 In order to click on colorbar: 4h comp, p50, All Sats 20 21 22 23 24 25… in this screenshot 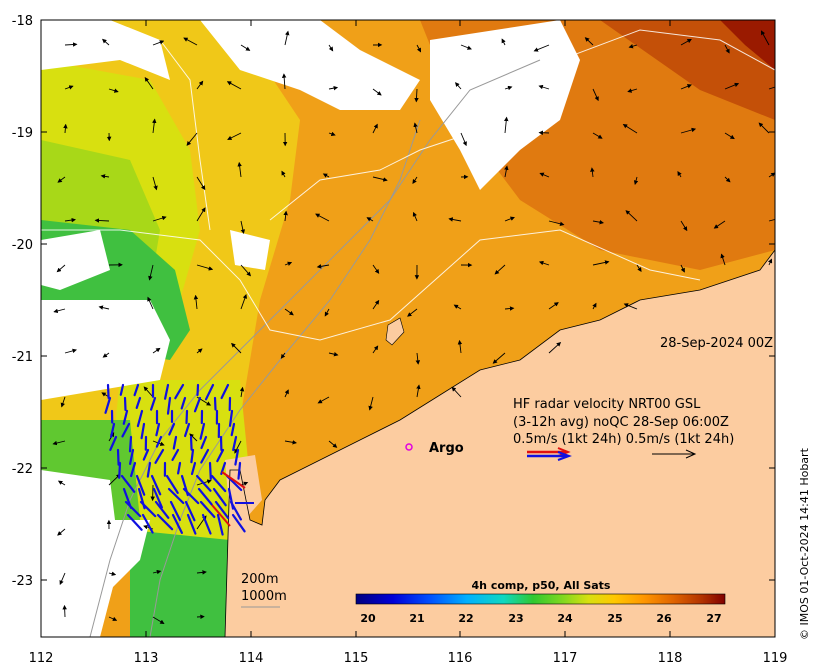, I will do `click(540, 602)`.